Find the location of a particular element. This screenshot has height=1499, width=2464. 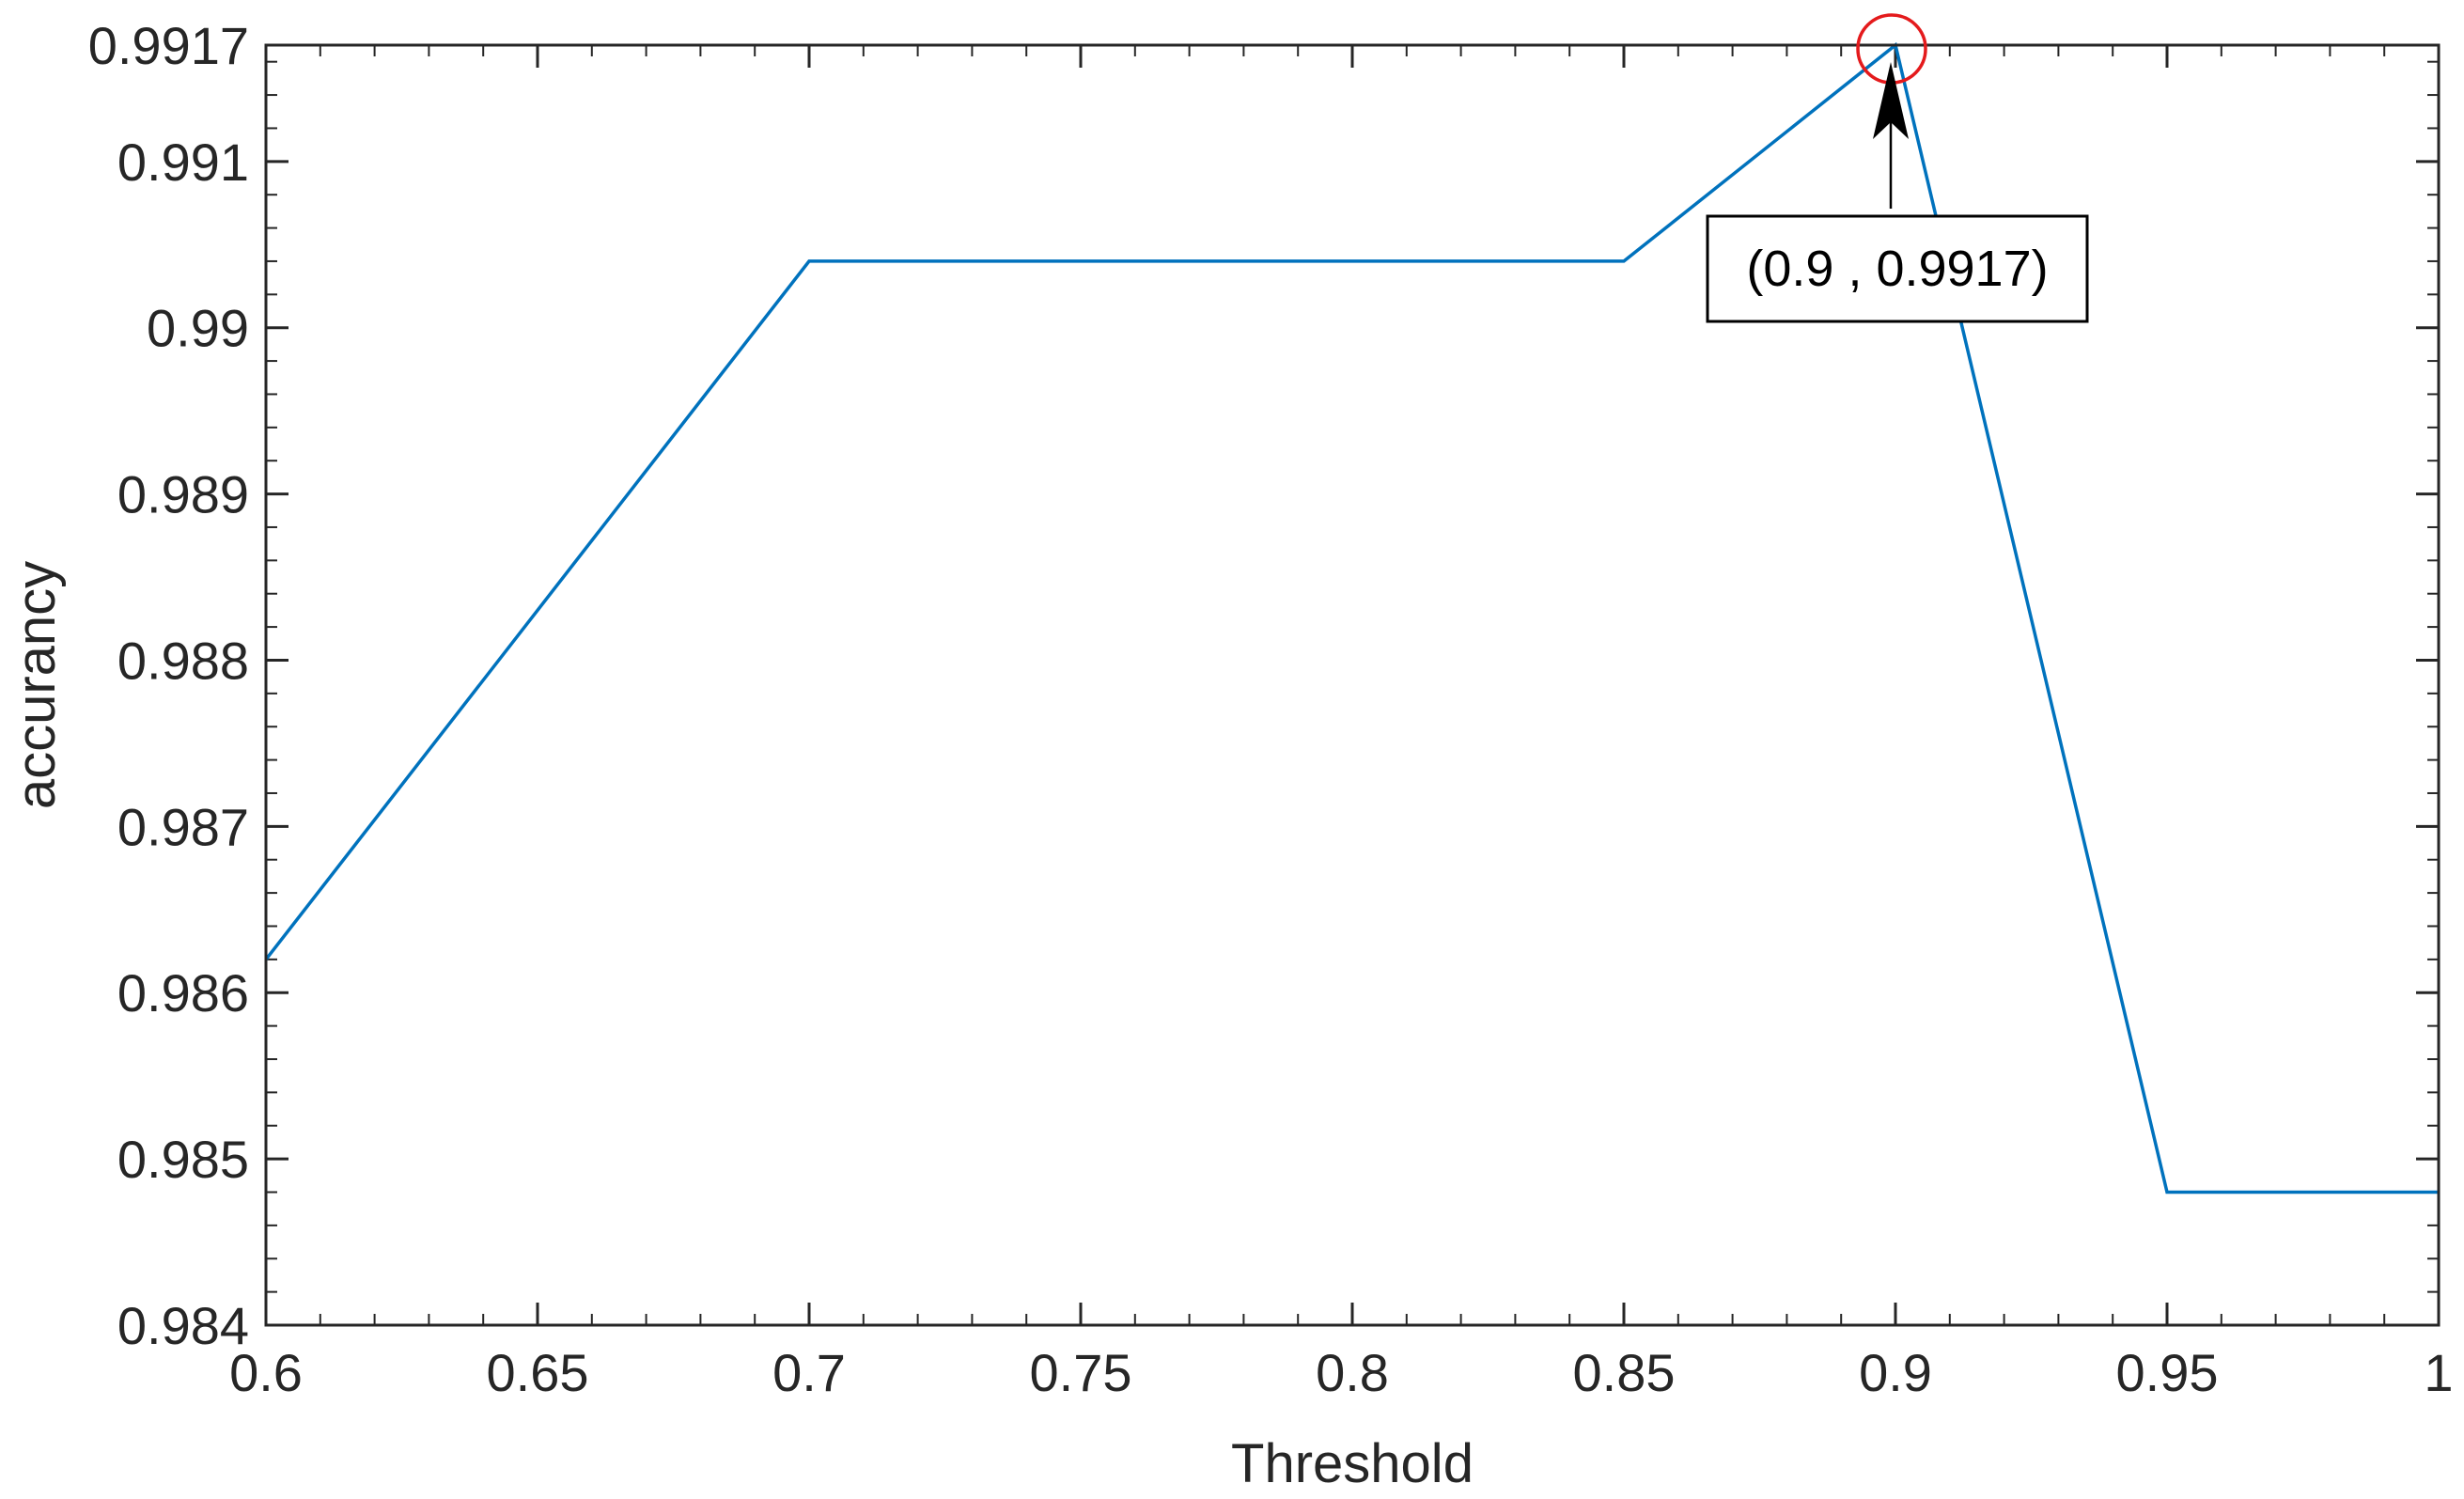

x-tick-label: 0.95 is located at coordinates (2167, 1372).